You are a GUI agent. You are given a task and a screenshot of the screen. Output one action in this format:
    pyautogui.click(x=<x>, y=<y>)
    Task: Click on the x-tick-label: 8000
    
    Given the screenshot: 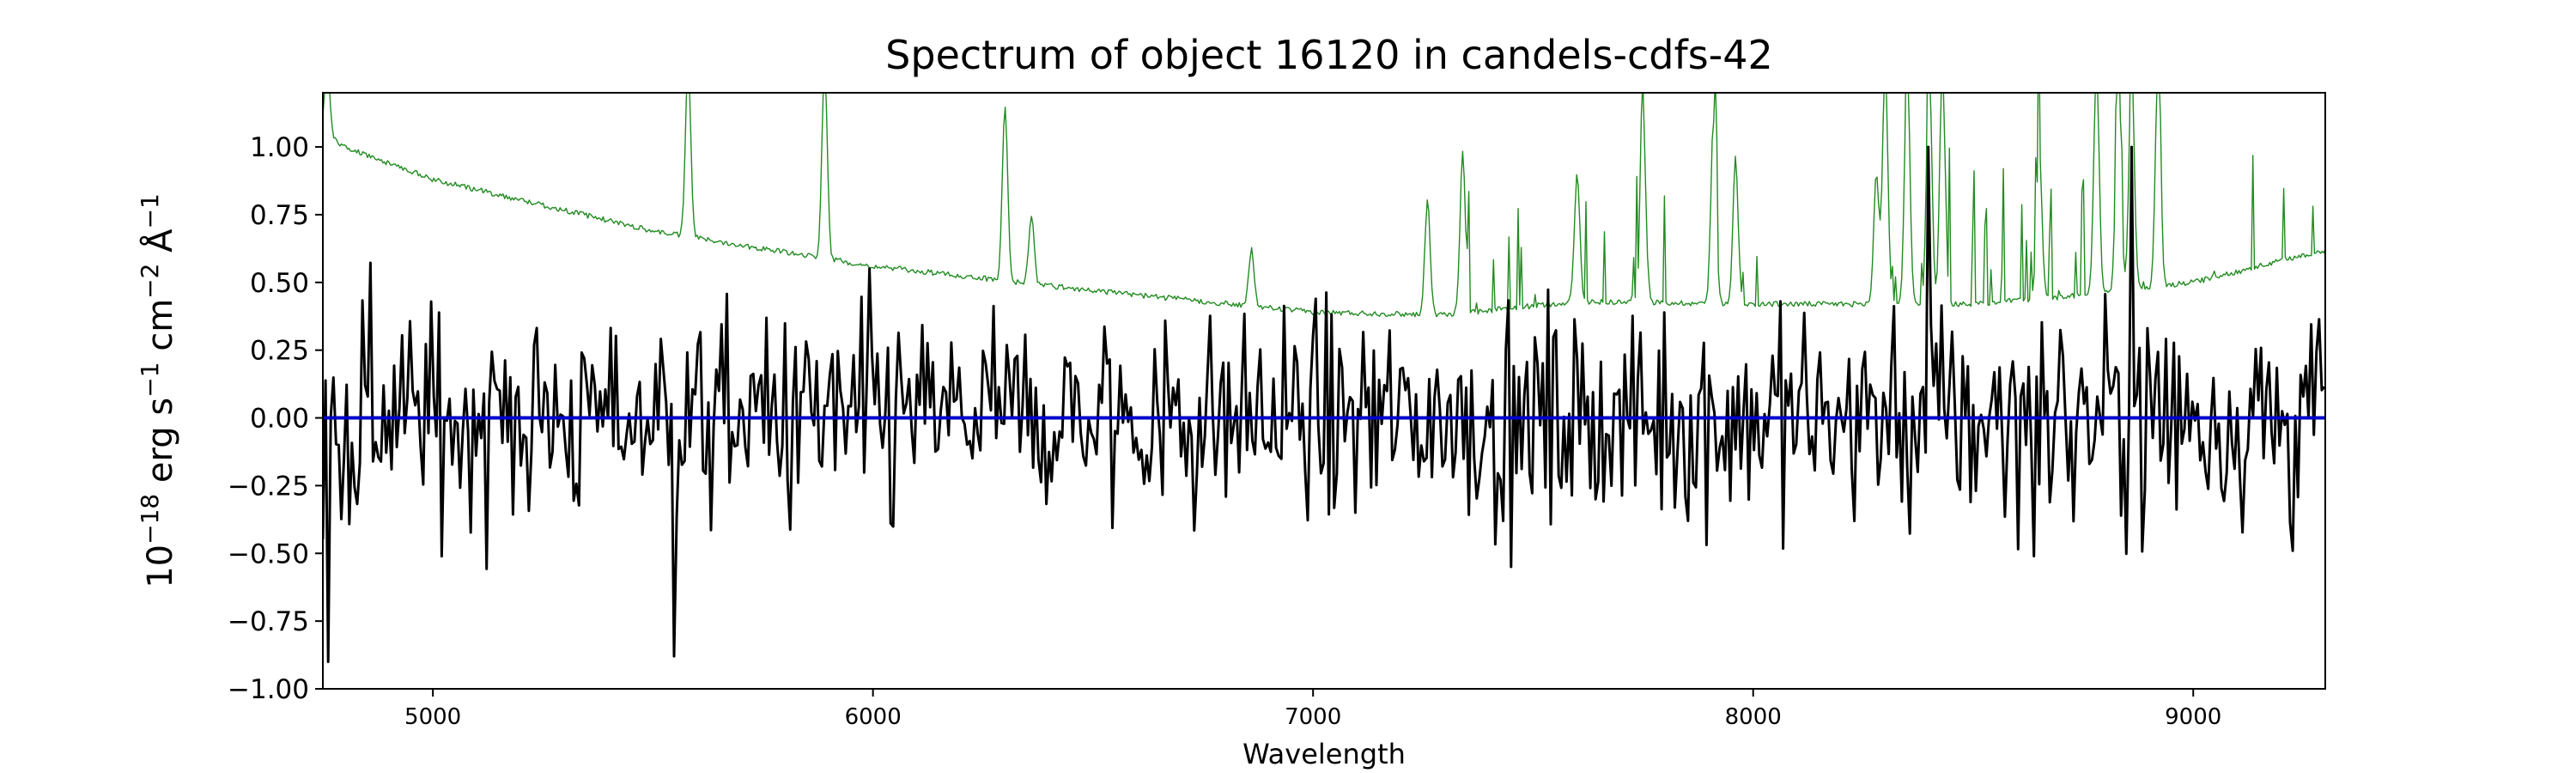 What is the action you would take?
    pyautogui.click(x=1753, y=717)
    